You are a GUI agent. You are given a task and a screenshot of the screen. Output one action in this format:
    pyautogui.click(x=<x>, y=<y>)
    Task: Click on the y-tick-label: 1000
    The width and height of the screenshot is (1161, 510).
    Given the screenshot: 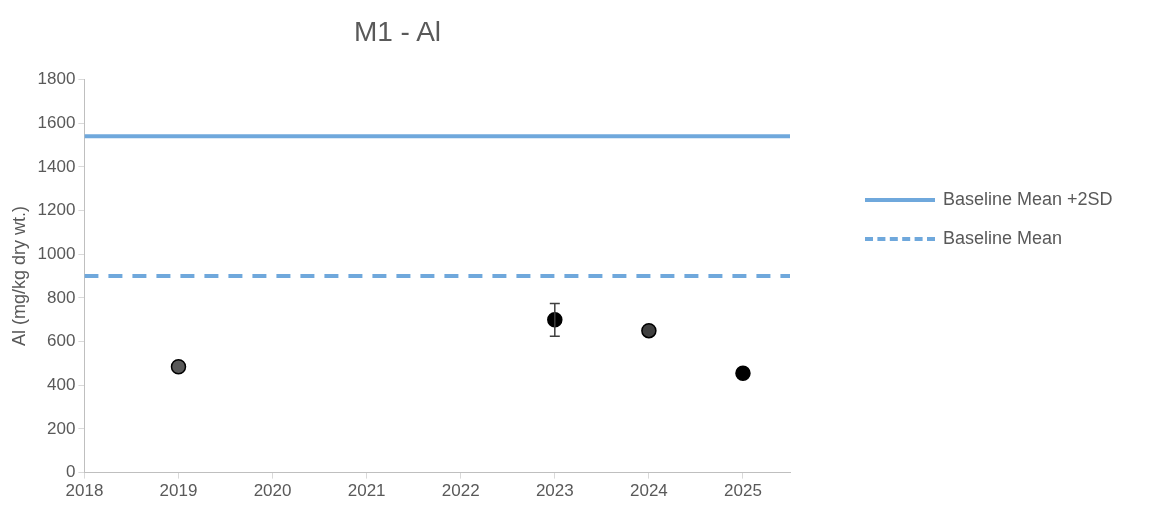 What is the action you would take?
    pyautogui.click(x=56, y=253)
    